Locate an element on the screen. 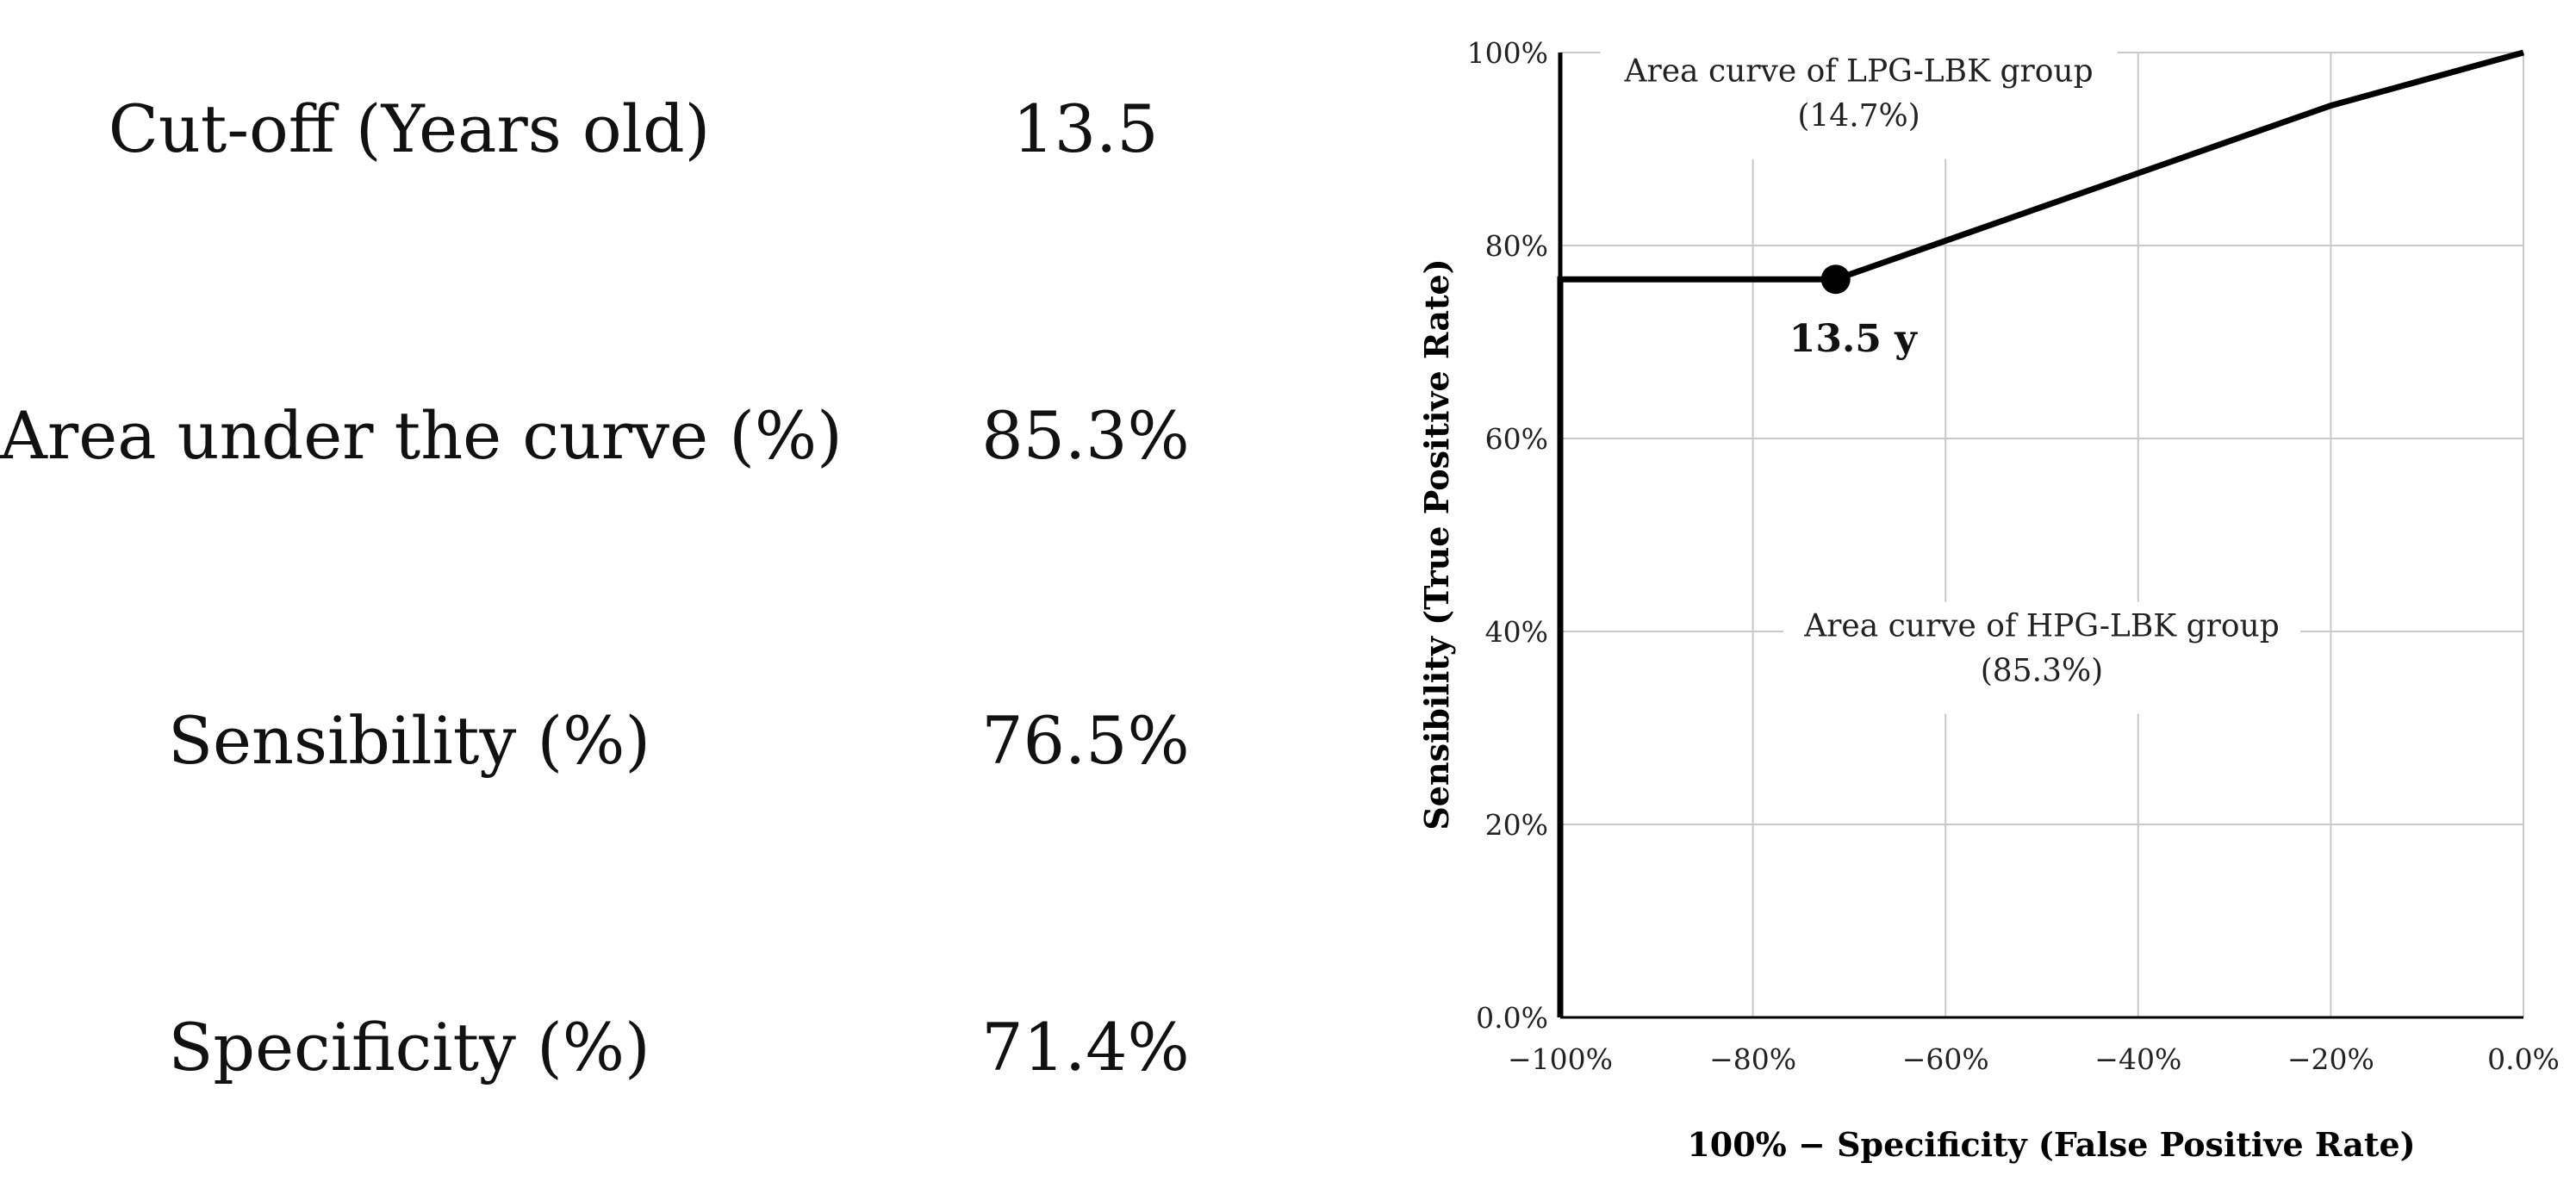  y-tick-label: 0.0% is located at coordinates (1512, 1018).